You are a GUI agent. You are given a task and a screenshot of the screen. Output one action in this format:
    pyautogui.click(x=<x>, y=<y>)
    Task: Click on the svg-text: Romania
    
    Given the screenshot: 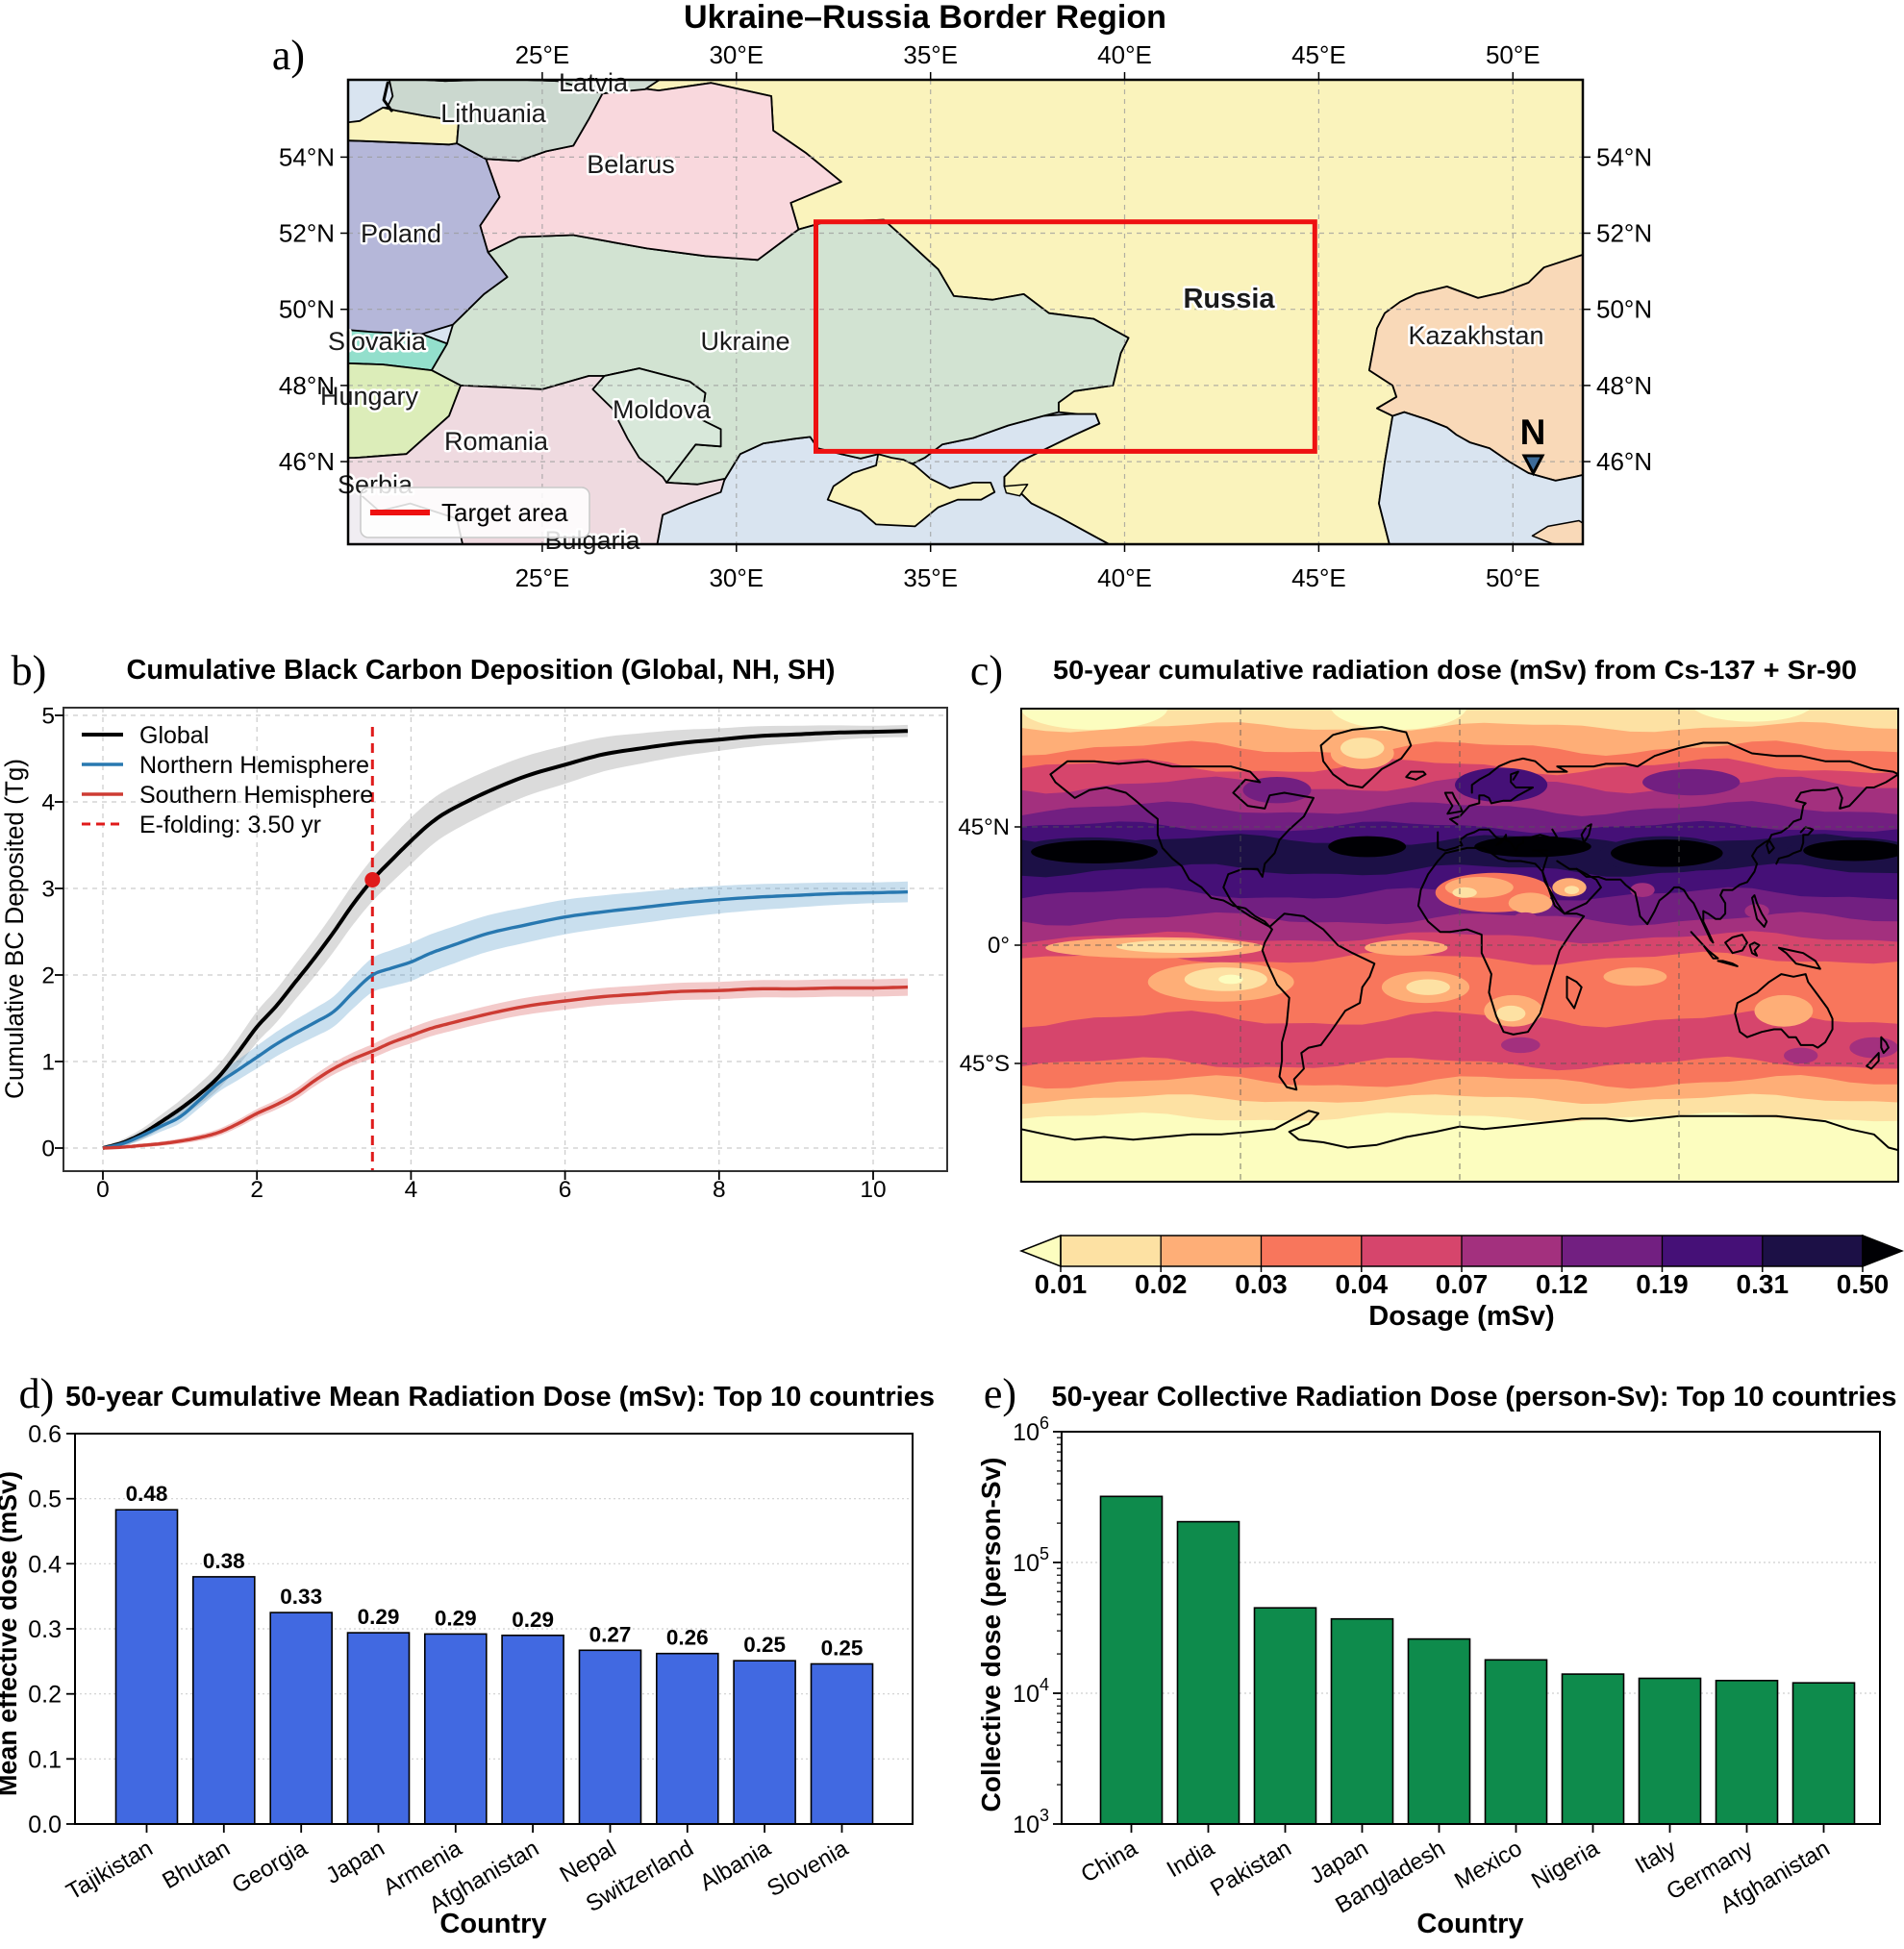 What is the action you would take?
    pyautogui.click(x=496, y=441)
    